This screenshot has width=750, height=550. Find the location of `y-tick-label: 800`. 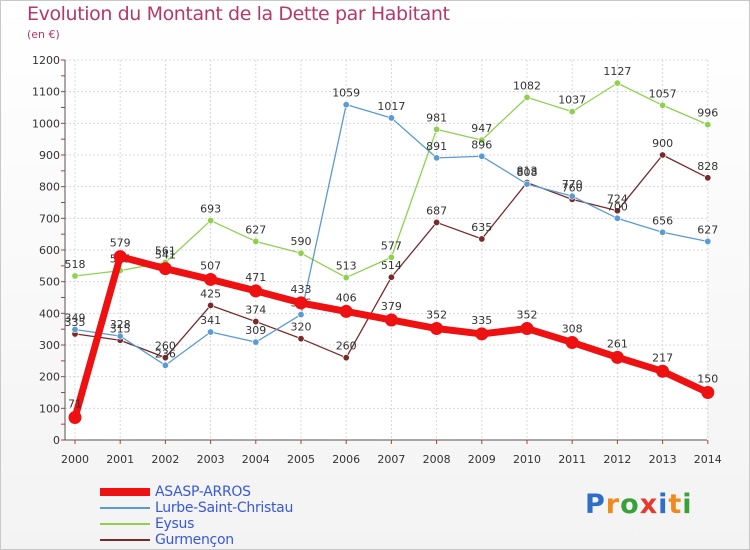

y-tick-label: 800 is located at coordinates (49, 187).